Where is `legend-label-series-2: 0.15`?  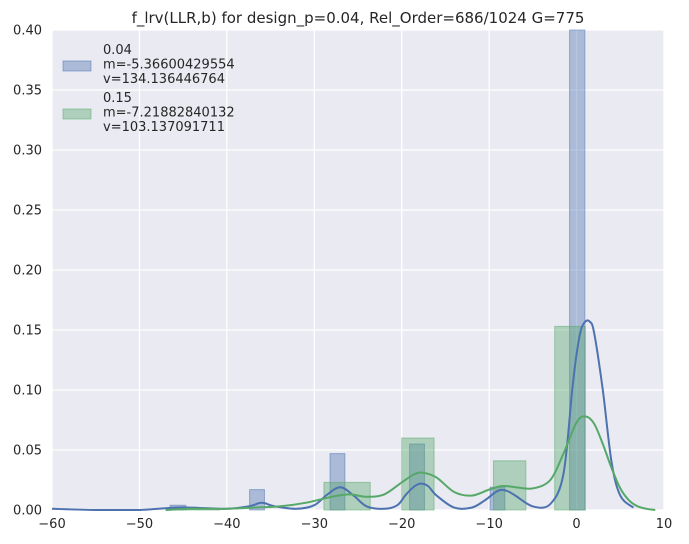
legend-label-series-2: 0.15 is located at coordinates (117, 98).